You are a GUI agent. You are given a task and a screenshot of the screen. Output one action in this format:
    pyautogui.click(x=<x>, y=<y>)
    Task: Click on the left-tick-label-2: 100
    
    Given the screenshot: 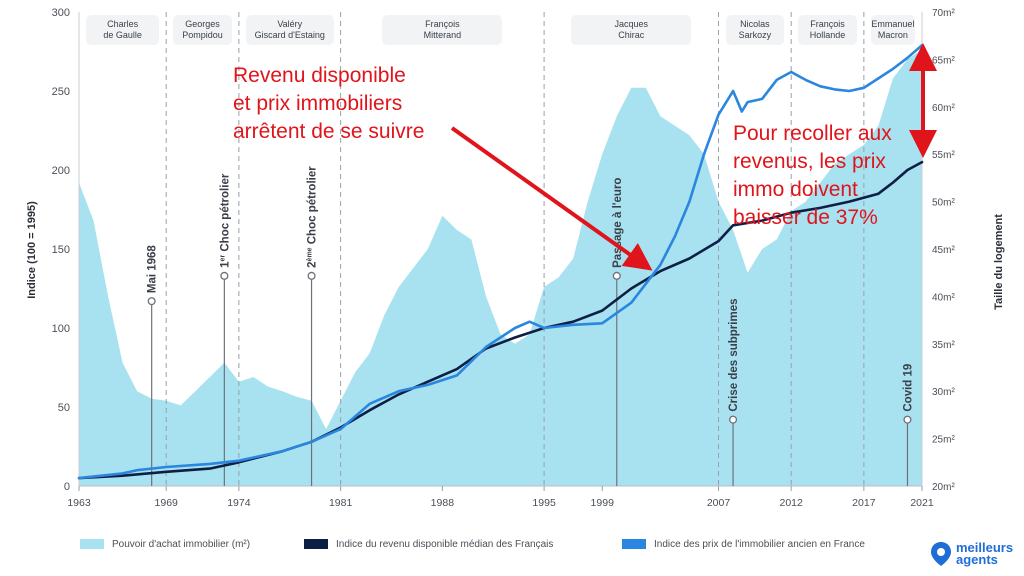 What is the action you would take?
    pyautogui.click(x=61, y=329)
    